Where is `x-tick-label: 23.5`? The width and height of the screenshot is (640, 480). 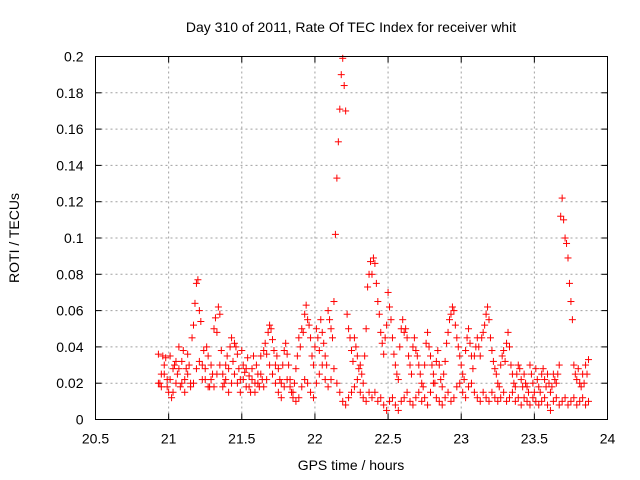 x-tick-label: 23.5 is located at coordinates (534, 439).